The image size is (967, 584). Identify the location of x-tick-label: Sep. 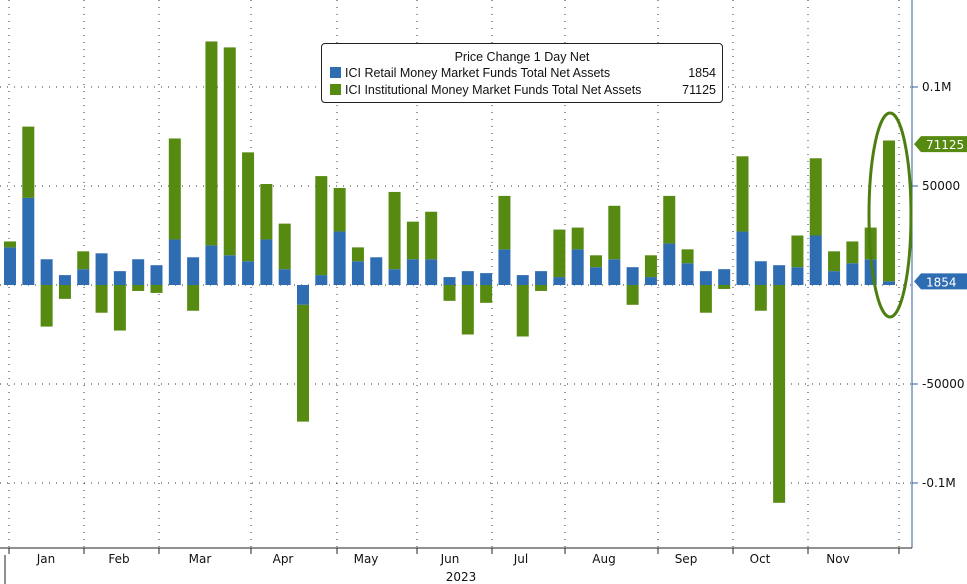
(686, 559).